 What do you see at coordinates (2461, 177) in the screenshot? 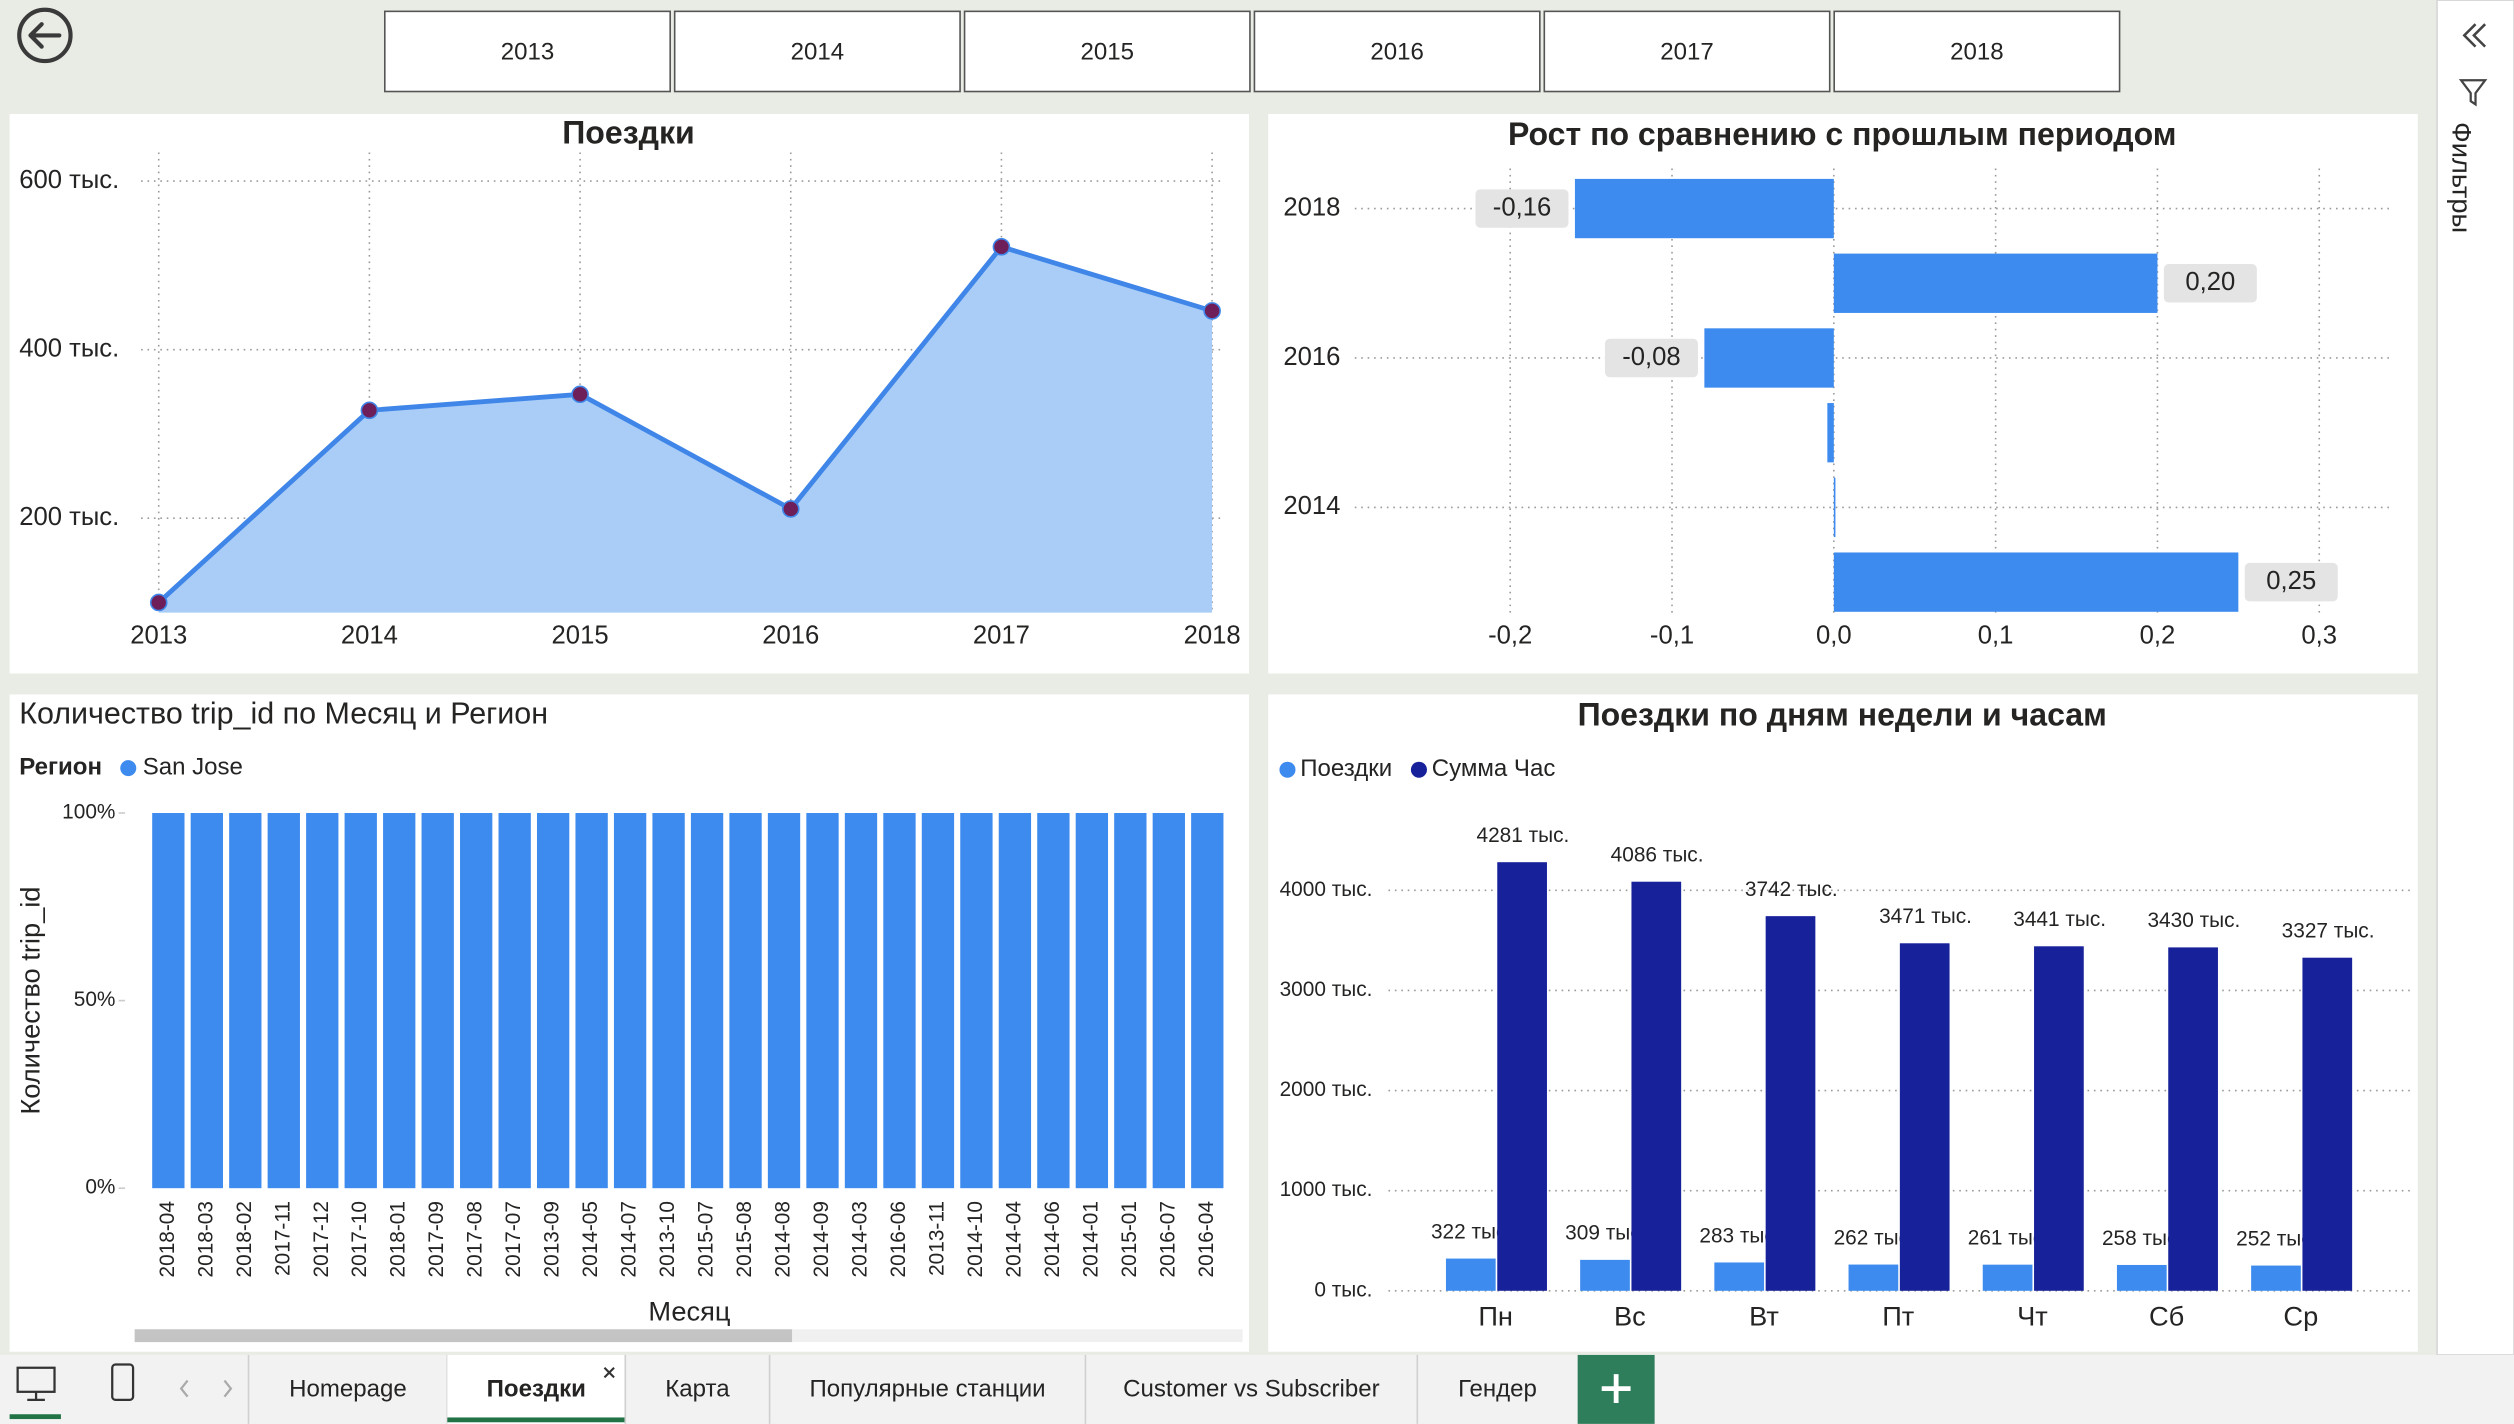
I see `filter-label: Фильтры` at bounding box center [2461, 177].